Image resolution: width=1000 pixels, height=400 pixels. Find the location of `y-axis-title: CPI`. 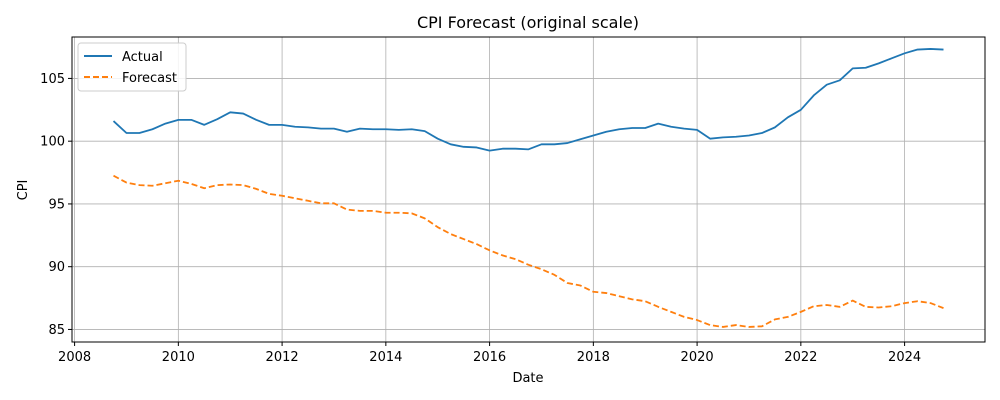

y-axis-title: CPI is located at coordinates (23, 190).